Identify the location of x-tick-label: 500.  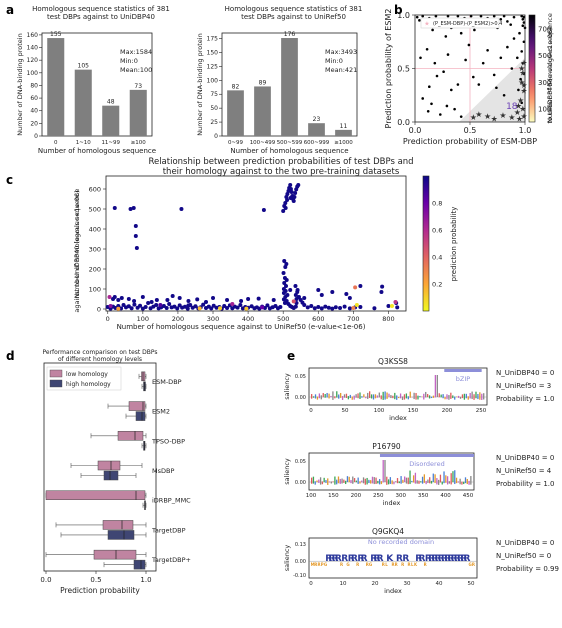
(283, 319).